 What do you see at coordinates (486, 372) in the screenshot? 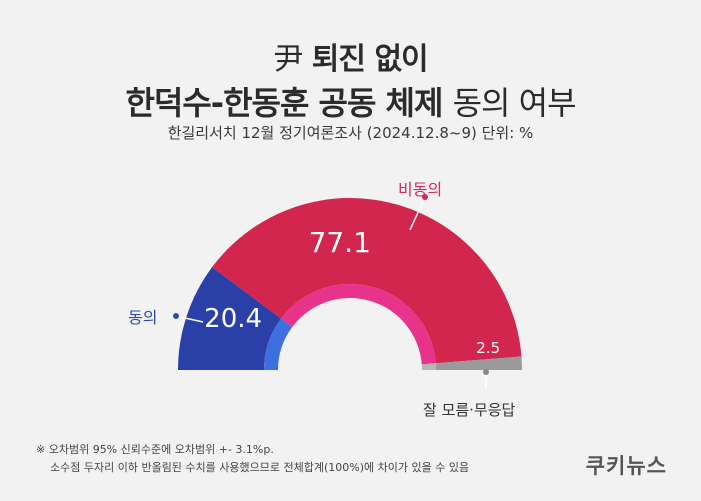
I see `leader-dont-know-dot` at bounding box center [486, 372].